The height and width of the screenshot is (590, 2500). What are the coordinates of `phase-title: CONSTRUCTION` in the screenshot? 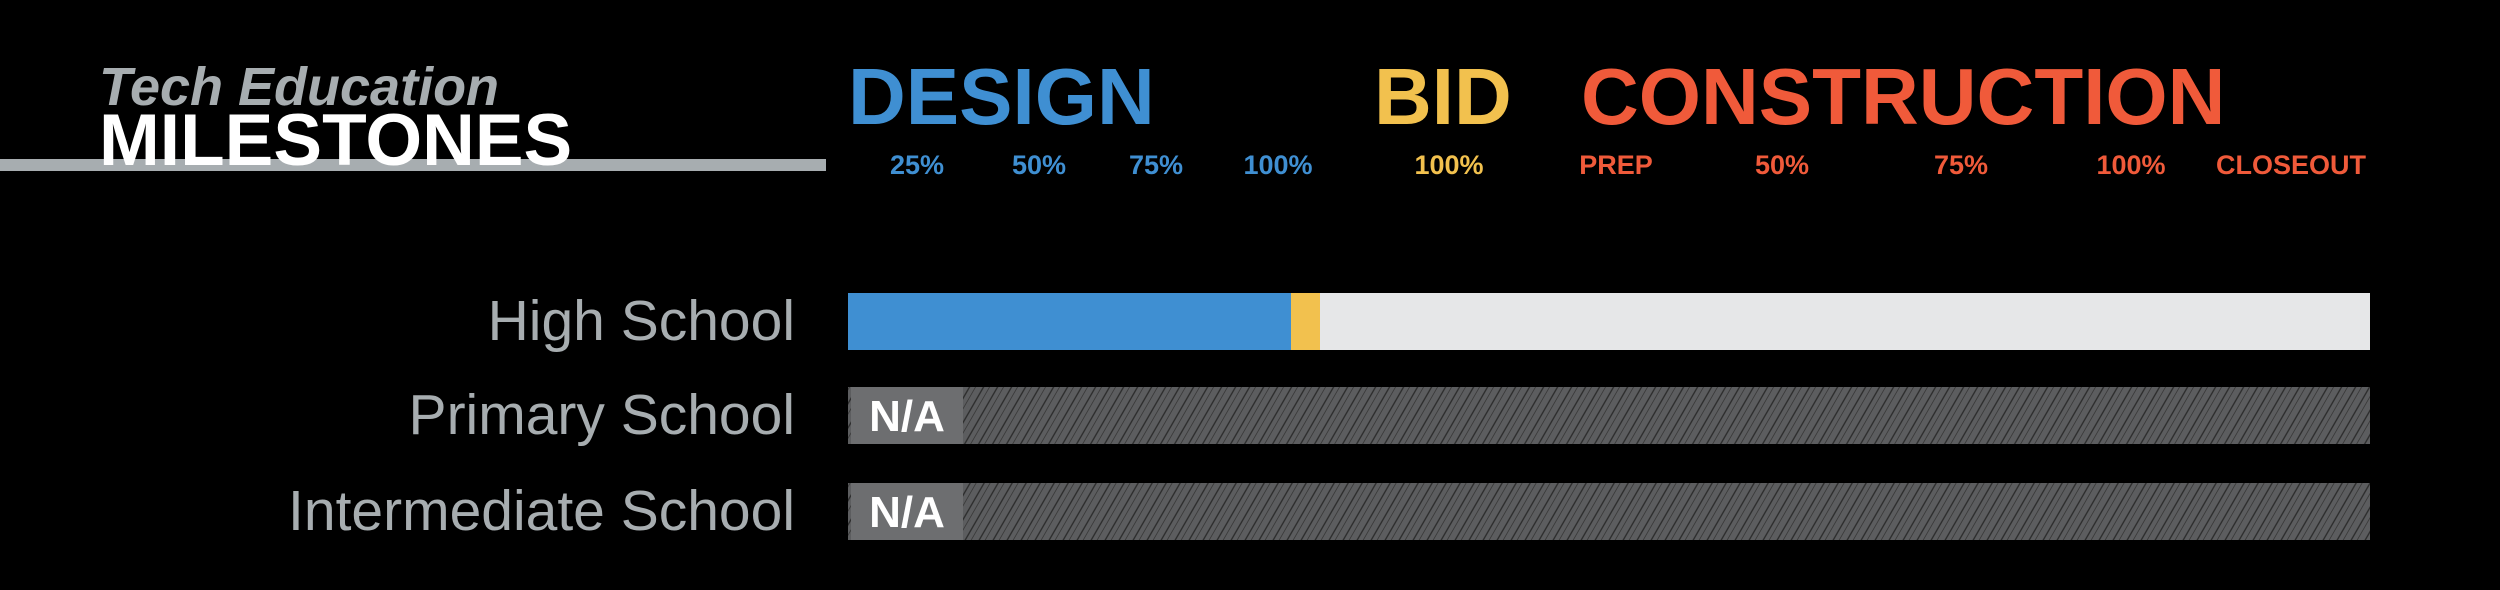 It's located at (1903, 96).